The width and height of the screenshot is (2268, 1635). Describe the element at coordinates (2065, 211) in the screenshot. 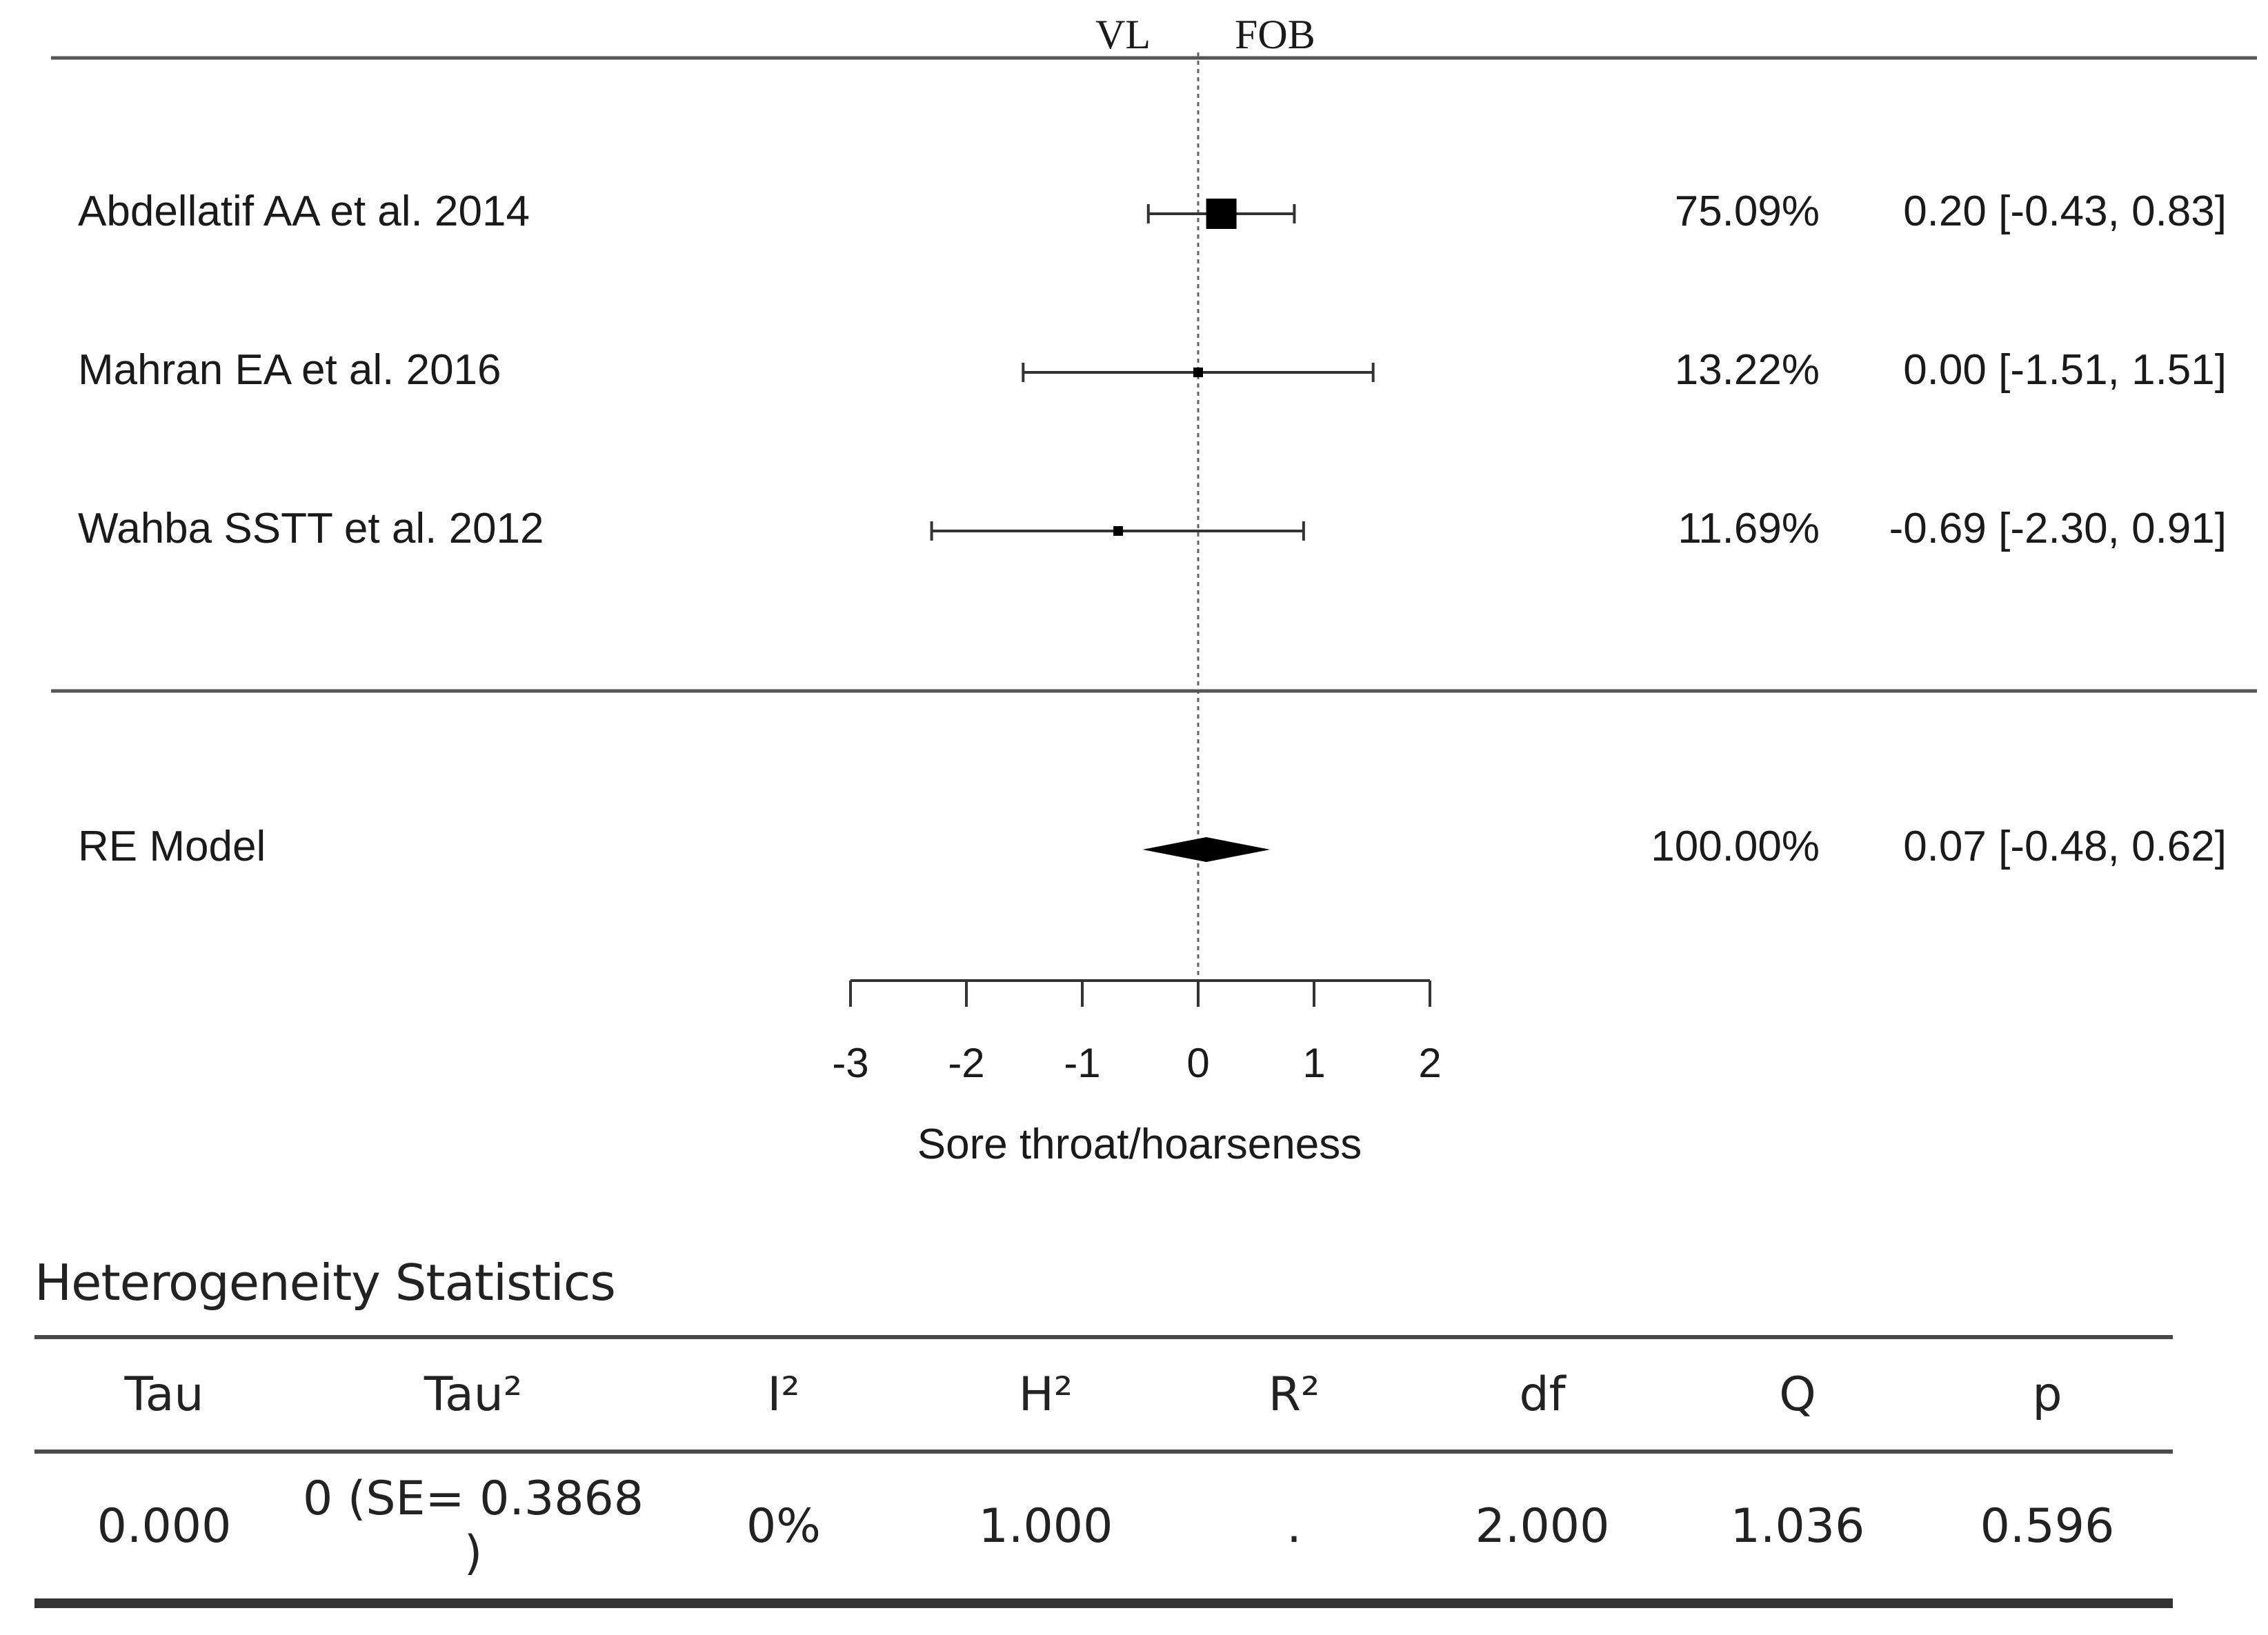

I see `study-ci-text: 0.20 [-0.43, 0.83]` at that location.